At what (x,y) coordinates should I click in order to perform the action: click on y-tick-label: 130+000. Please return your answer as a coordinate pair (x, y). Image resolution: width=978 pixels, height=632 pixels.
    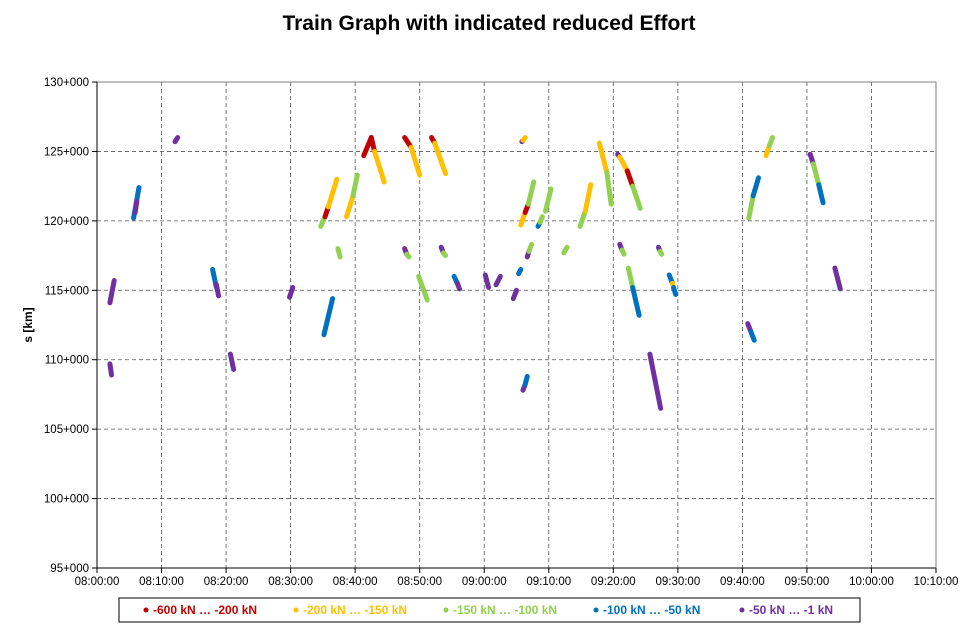
    Looking at the image, I should click on (66, 83).